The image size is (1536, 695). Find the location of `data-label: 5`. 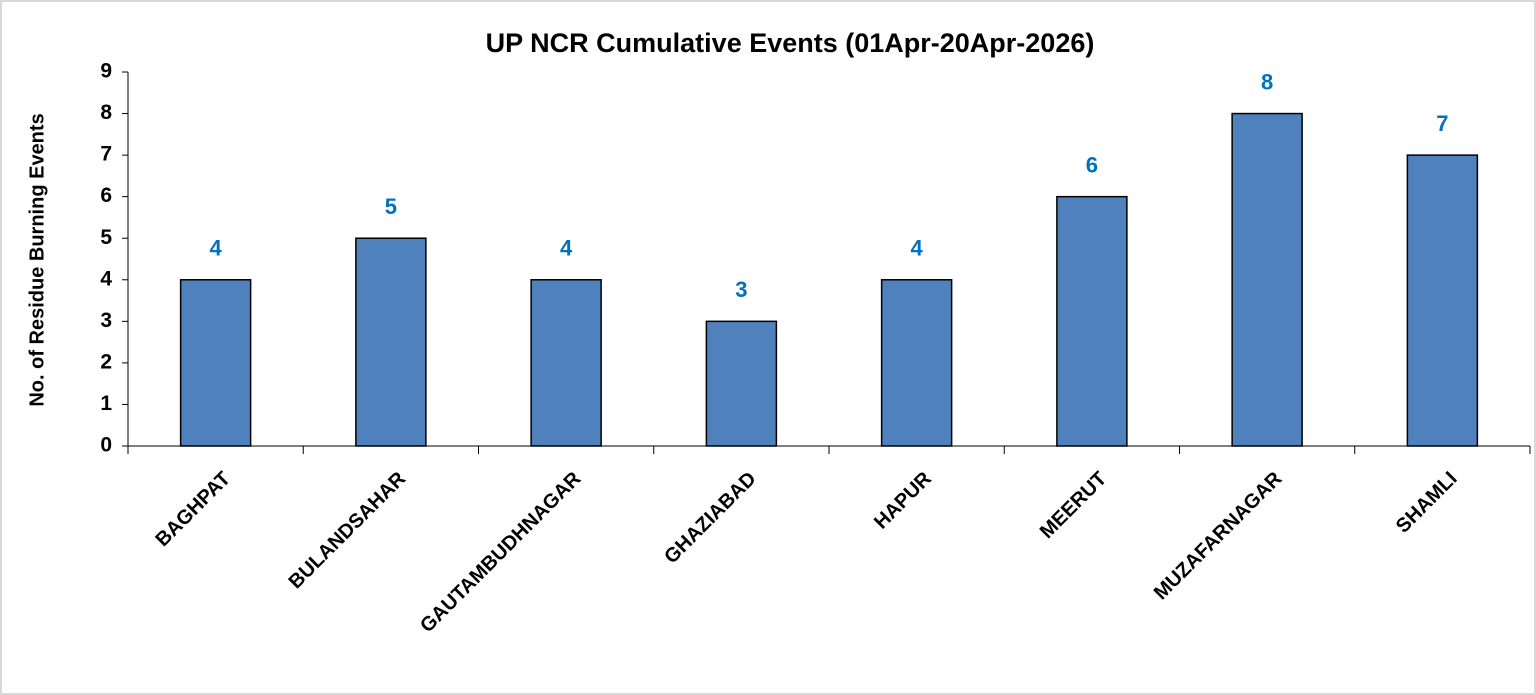

data-label: 5 is located at coordinates (391, 206).